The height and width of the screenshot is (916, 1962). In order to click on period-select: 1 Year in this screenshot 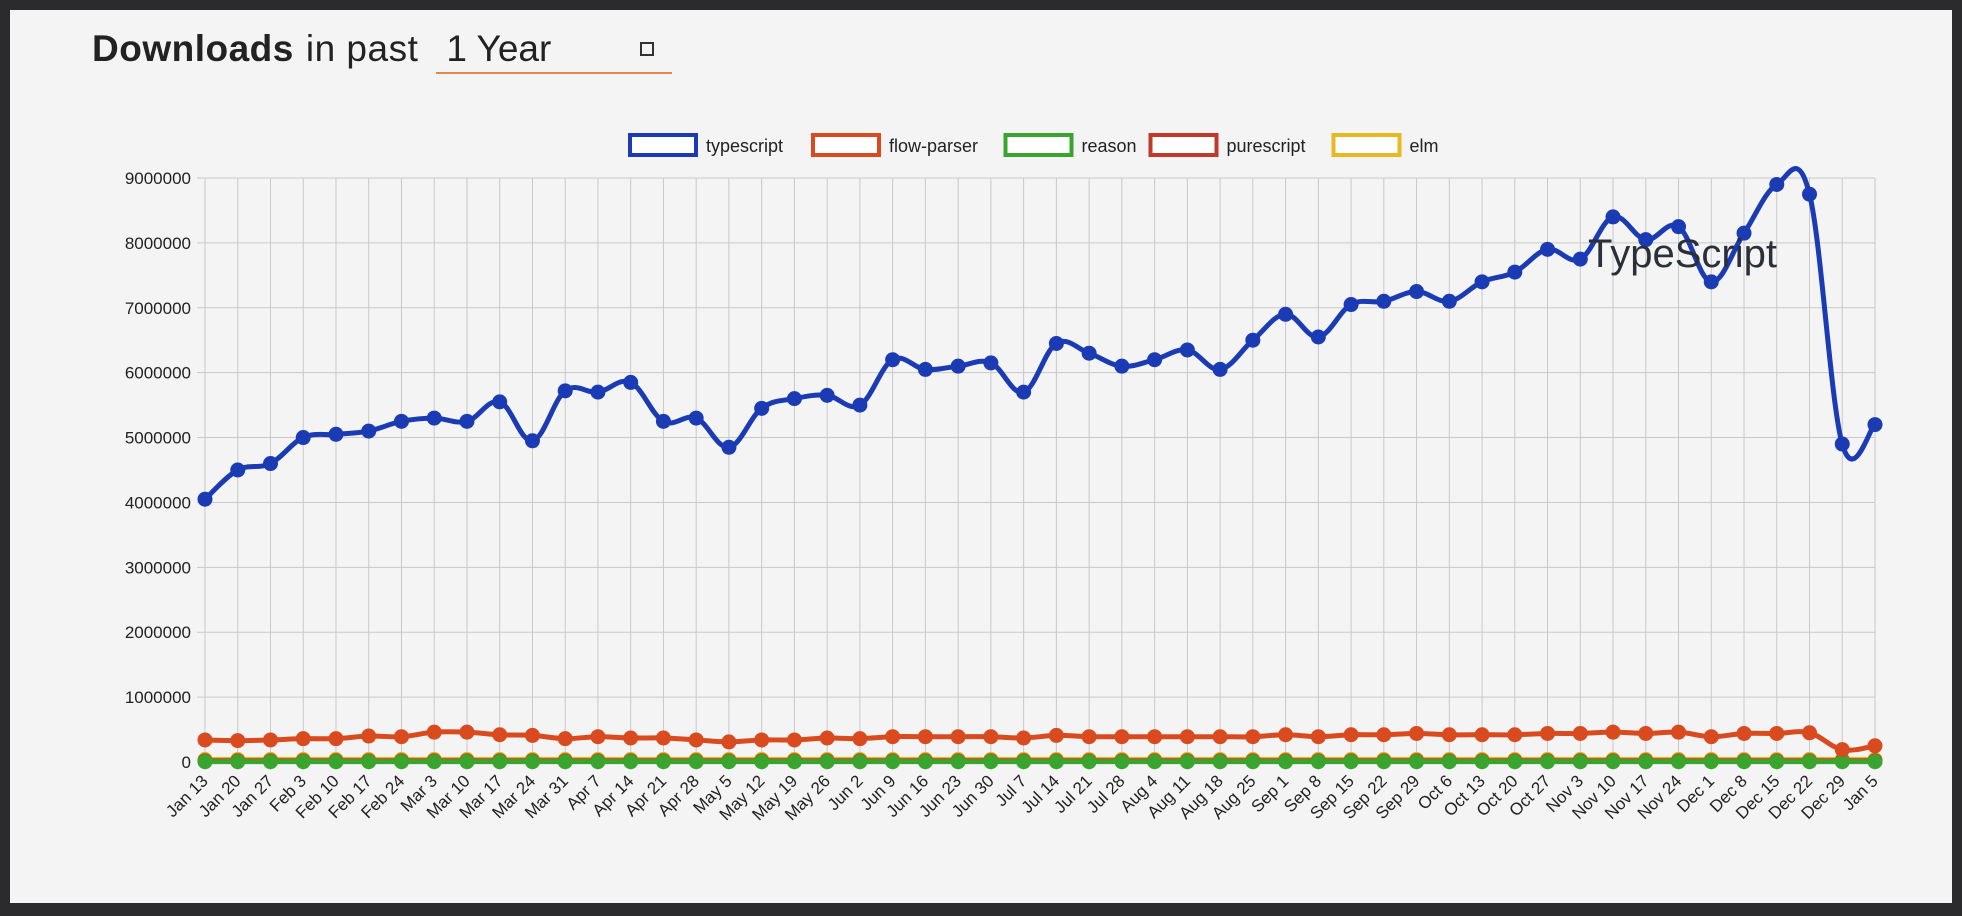, I will do `click(554, 51)`.